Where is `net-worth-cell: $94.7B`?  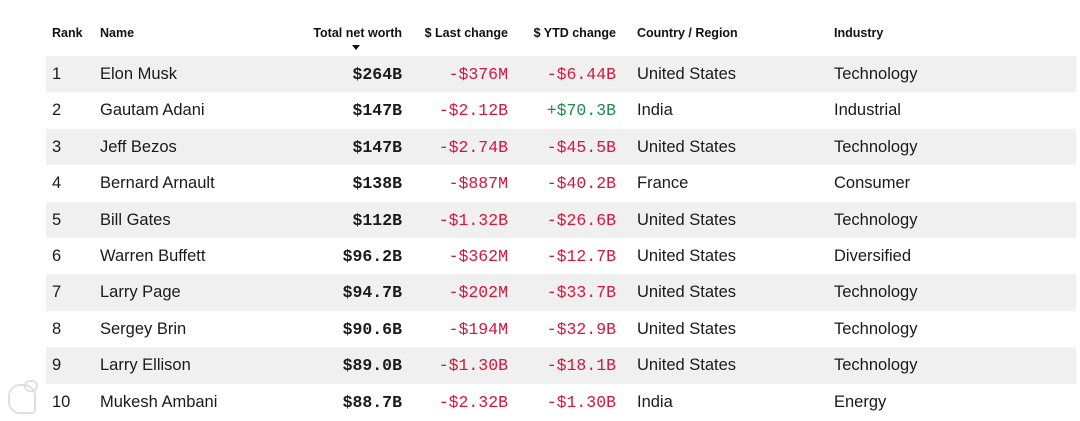 net-worth-cell: $94.7B is located at coordinates (372, 293).